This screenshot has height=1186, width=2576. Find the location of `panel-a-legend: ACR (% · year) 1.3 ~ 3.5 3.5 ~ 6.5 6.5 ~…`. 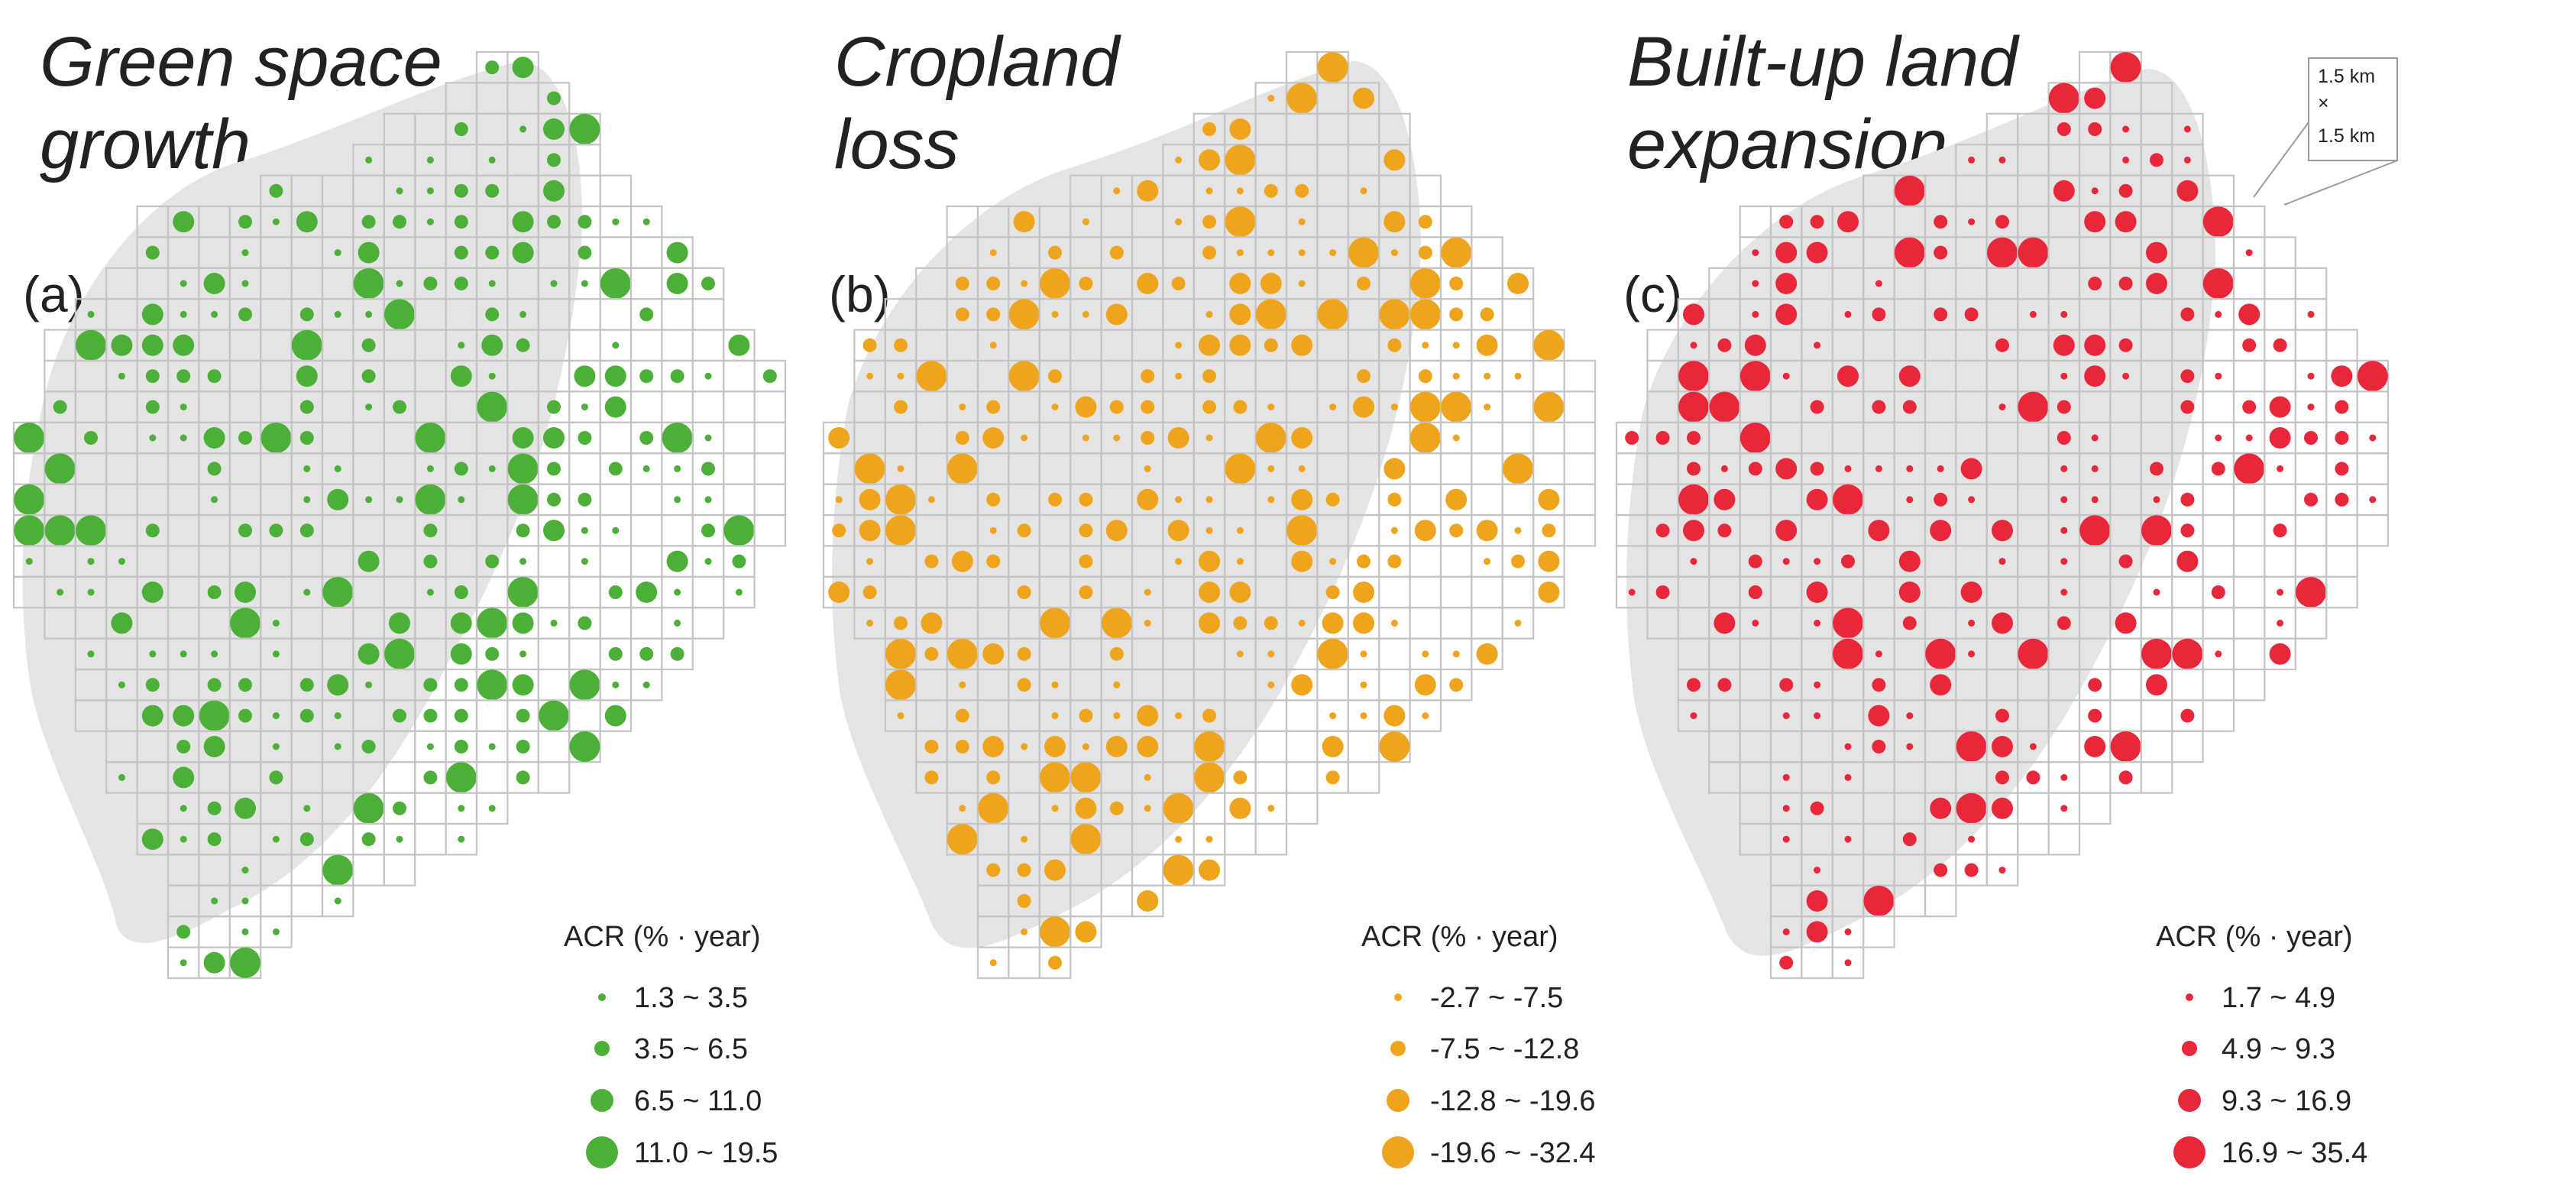

panel-a-legend: ACR (% · year) 1.3 ~ 3.5 3.5 ~ 6.5 6.5 ~… is located at coordinates (671, 1045).